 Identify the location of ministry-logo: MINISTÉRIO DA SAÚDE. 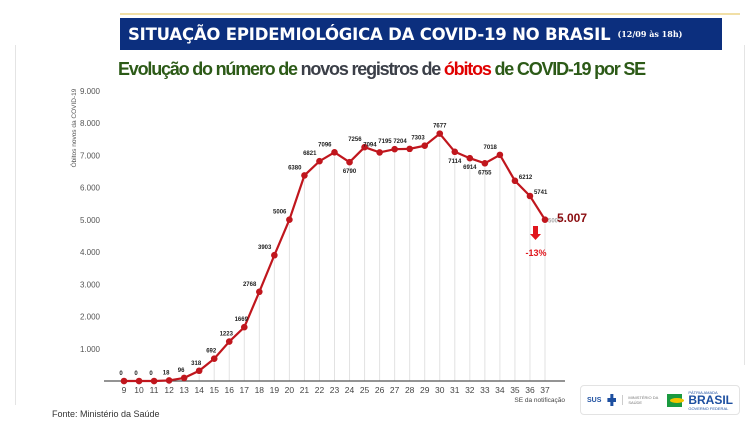
(641, 400).